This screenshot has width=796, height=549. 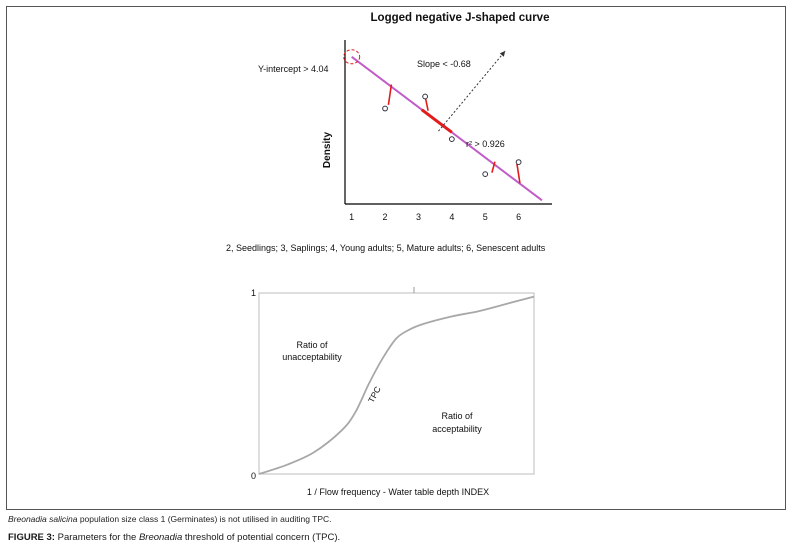 I want to click on highlight-segment, so click(x=436, y=121).